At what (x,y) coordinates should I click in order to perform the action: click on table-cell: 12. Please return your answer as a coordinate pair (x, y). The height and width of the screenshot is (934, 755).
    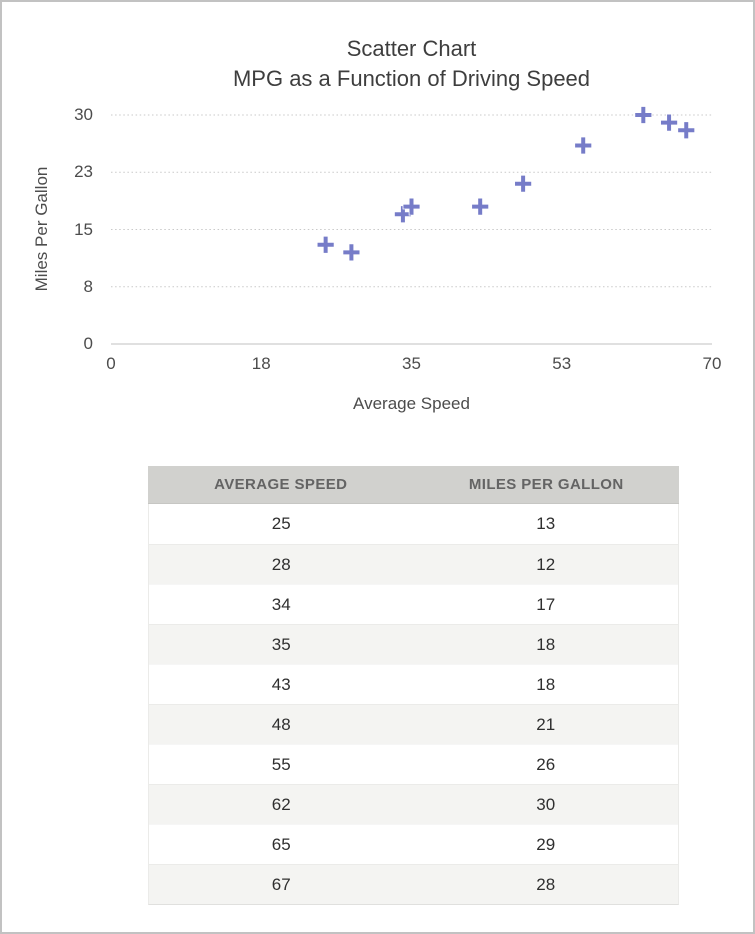
    Looking at the image, I should click on (546, 564).